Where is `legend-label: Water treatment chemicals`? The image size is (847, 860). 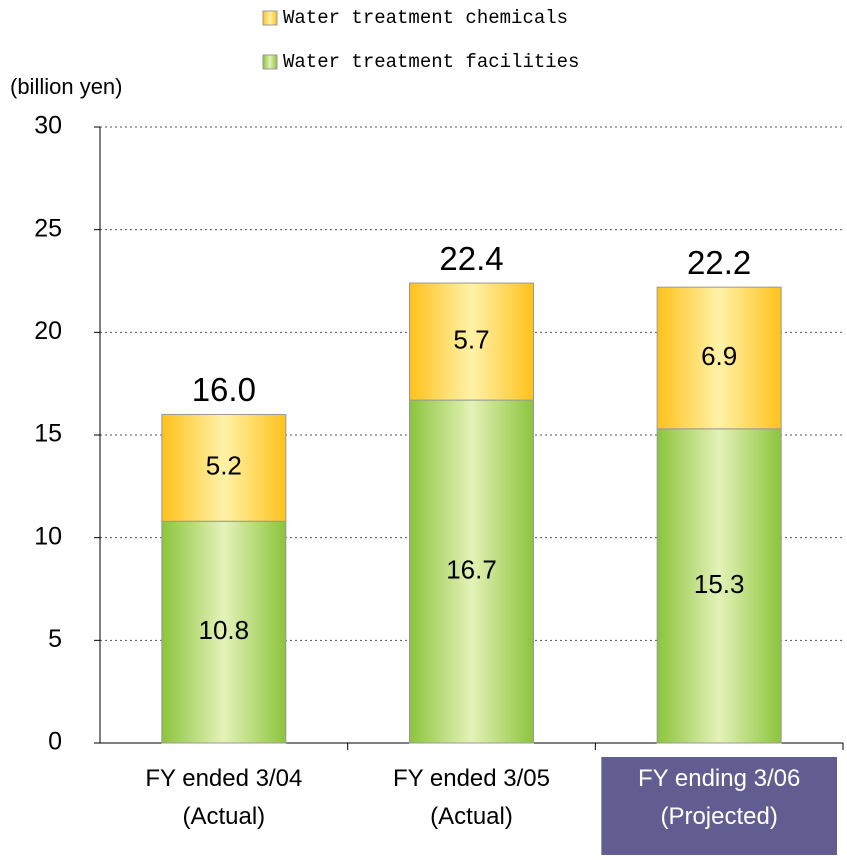
legend-label: Water treatment chemicals is located at coordinates (425, 18).